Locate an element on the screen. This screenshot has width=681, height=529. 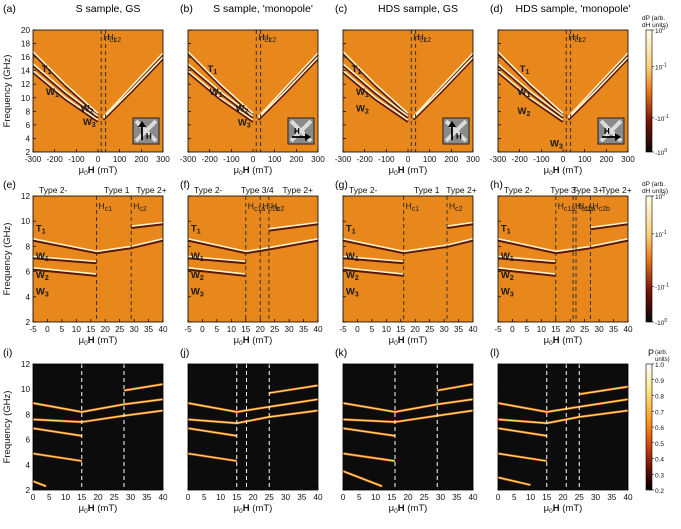
y-tick-label: 20 is located at coordinates (26, 30).